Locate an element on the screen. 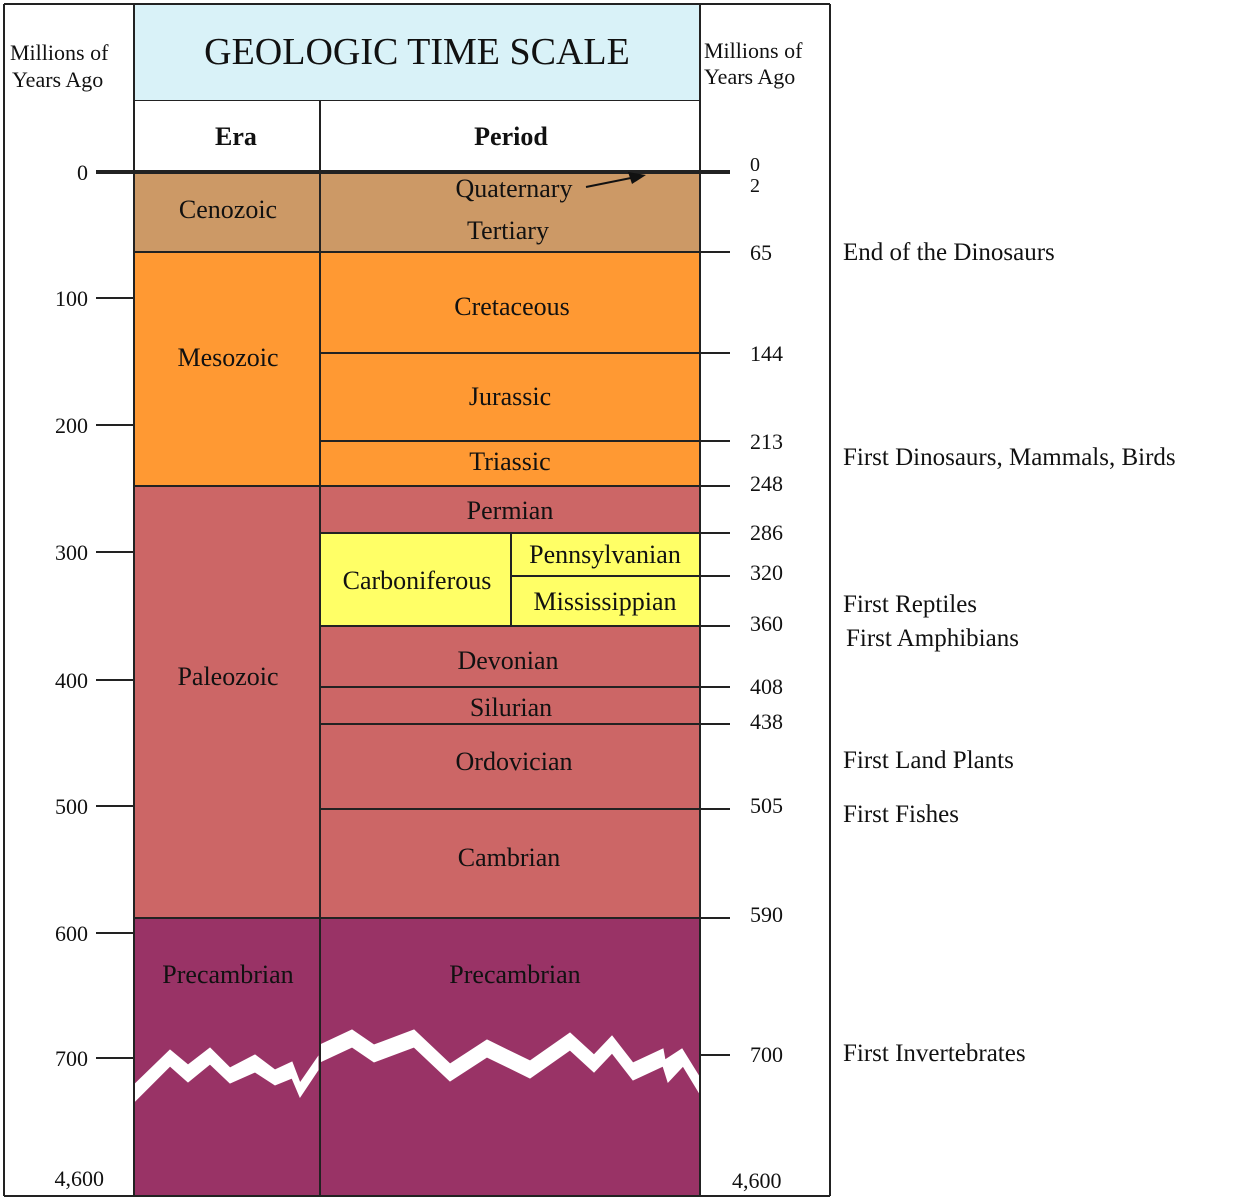 This screenshot has width=1259, height=1200. mesozoic-block is located at coordinates (417, 369).